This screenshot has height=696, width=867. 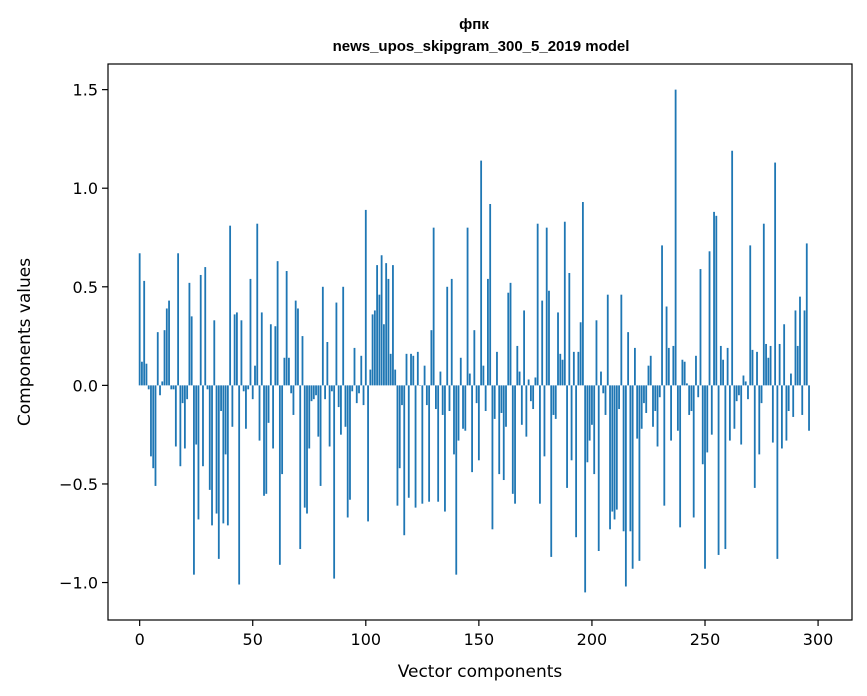 I want to click on y-tick-label: 0.0, so click(x=85, y=385).